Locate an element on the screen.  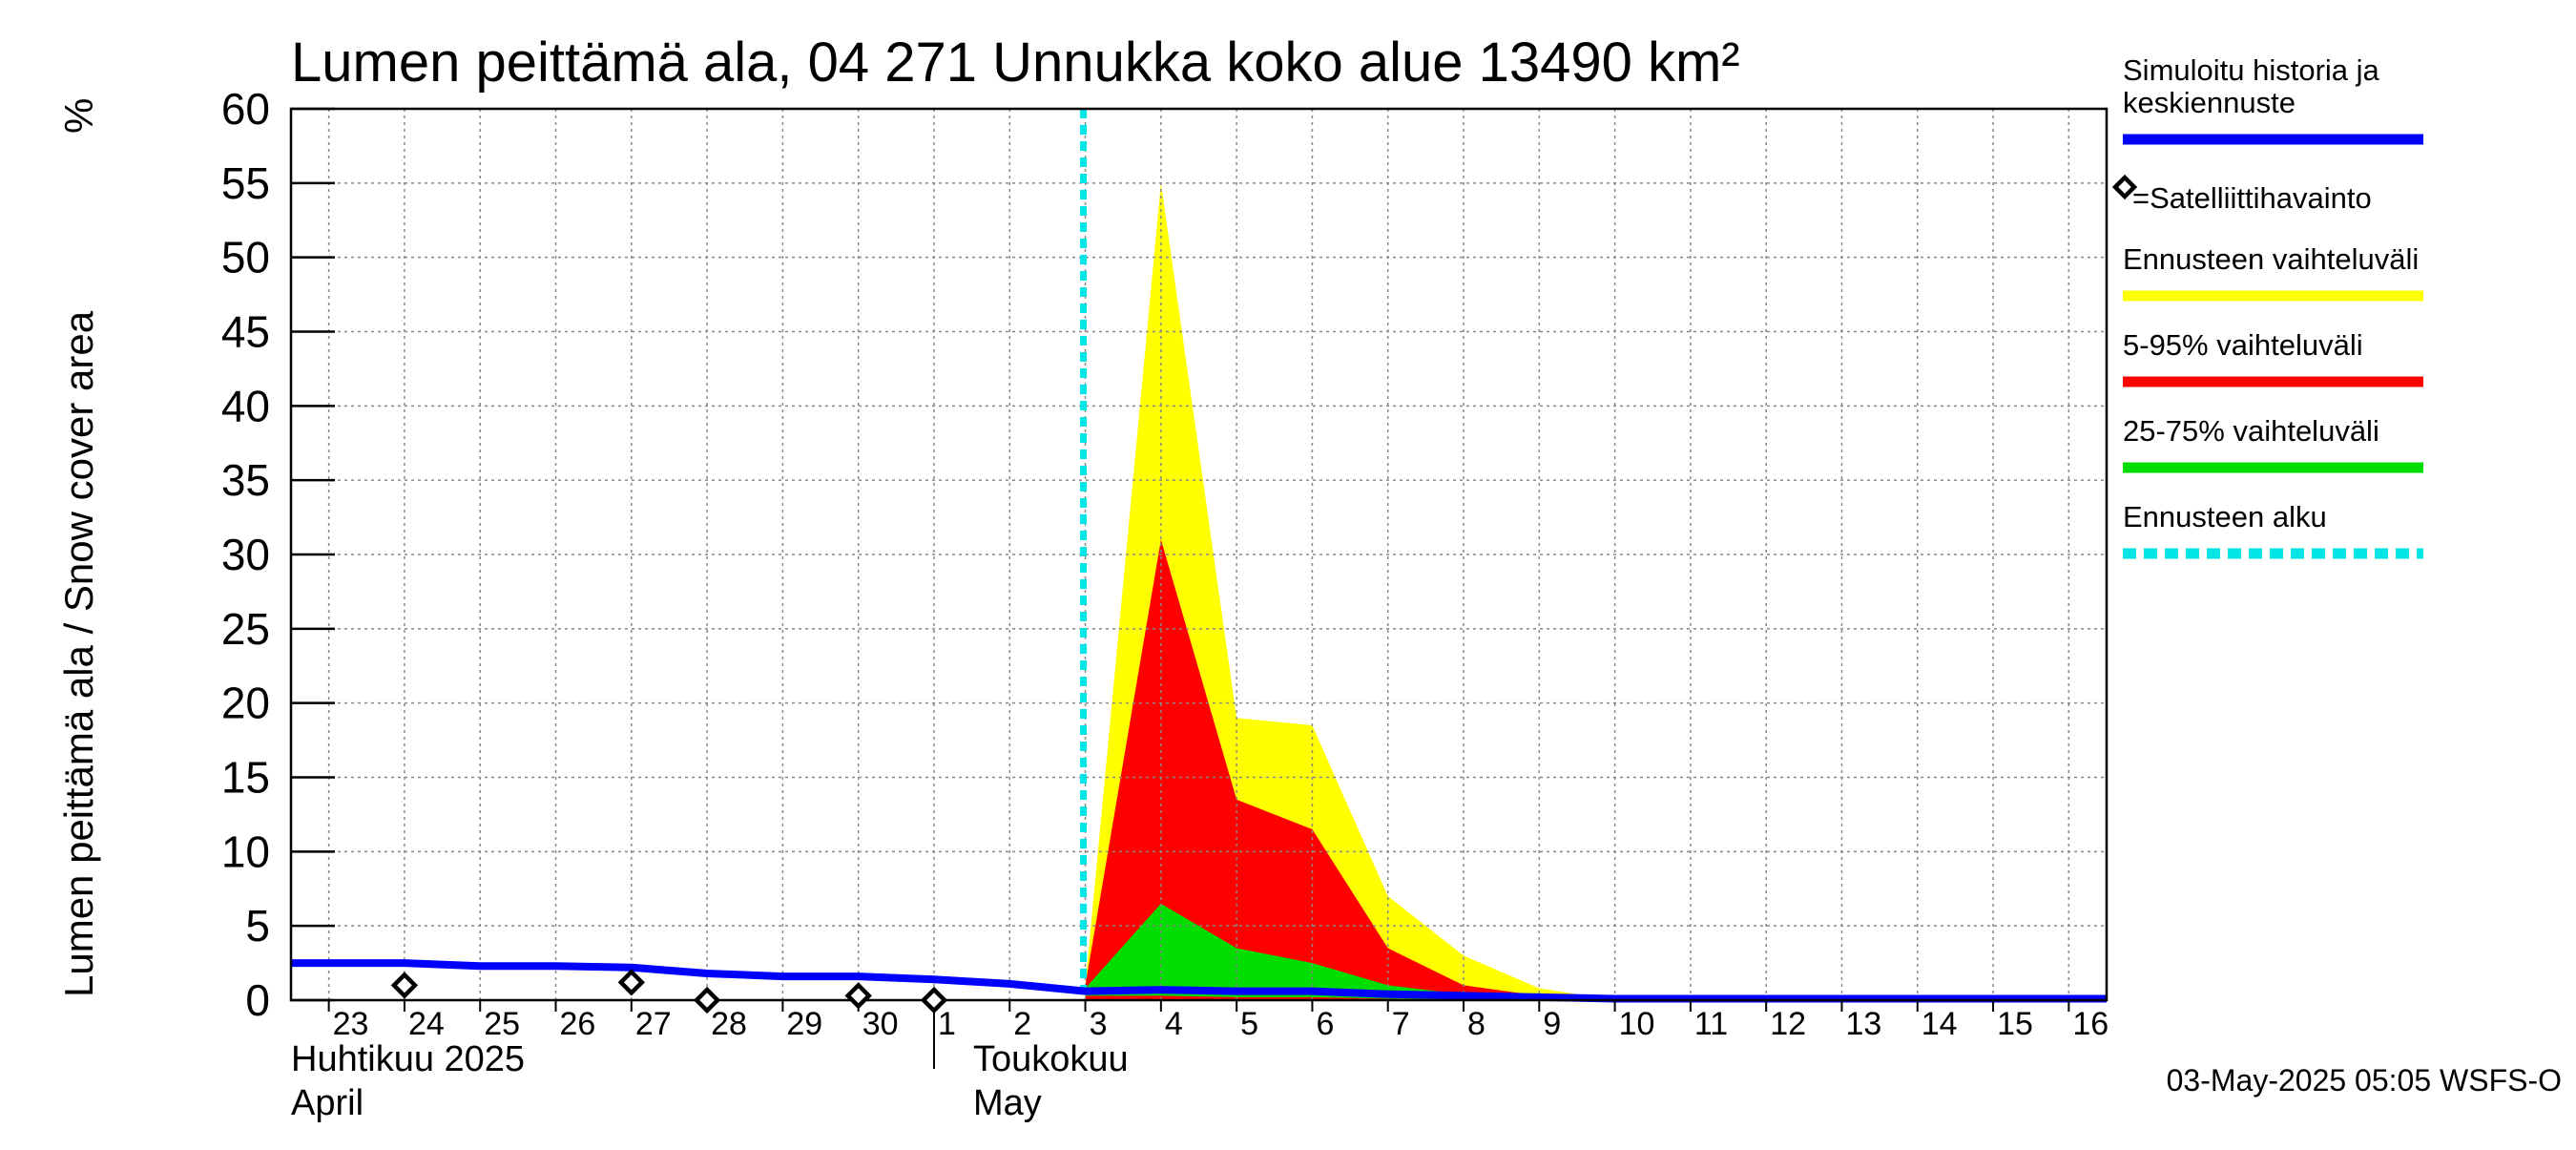
x-tick-label-27: 27 is located at coordinates (653, 1024).